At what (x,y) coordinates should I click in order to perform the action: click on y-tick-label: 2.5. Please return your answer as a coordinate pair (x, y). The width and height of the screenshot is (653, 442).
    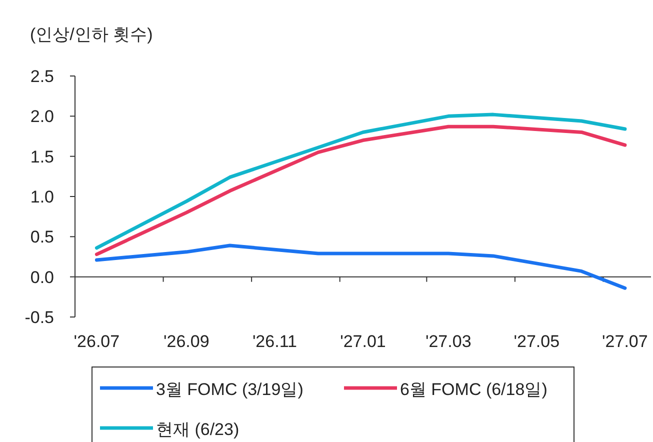
    Looking at the image, I should click on (42, 76).